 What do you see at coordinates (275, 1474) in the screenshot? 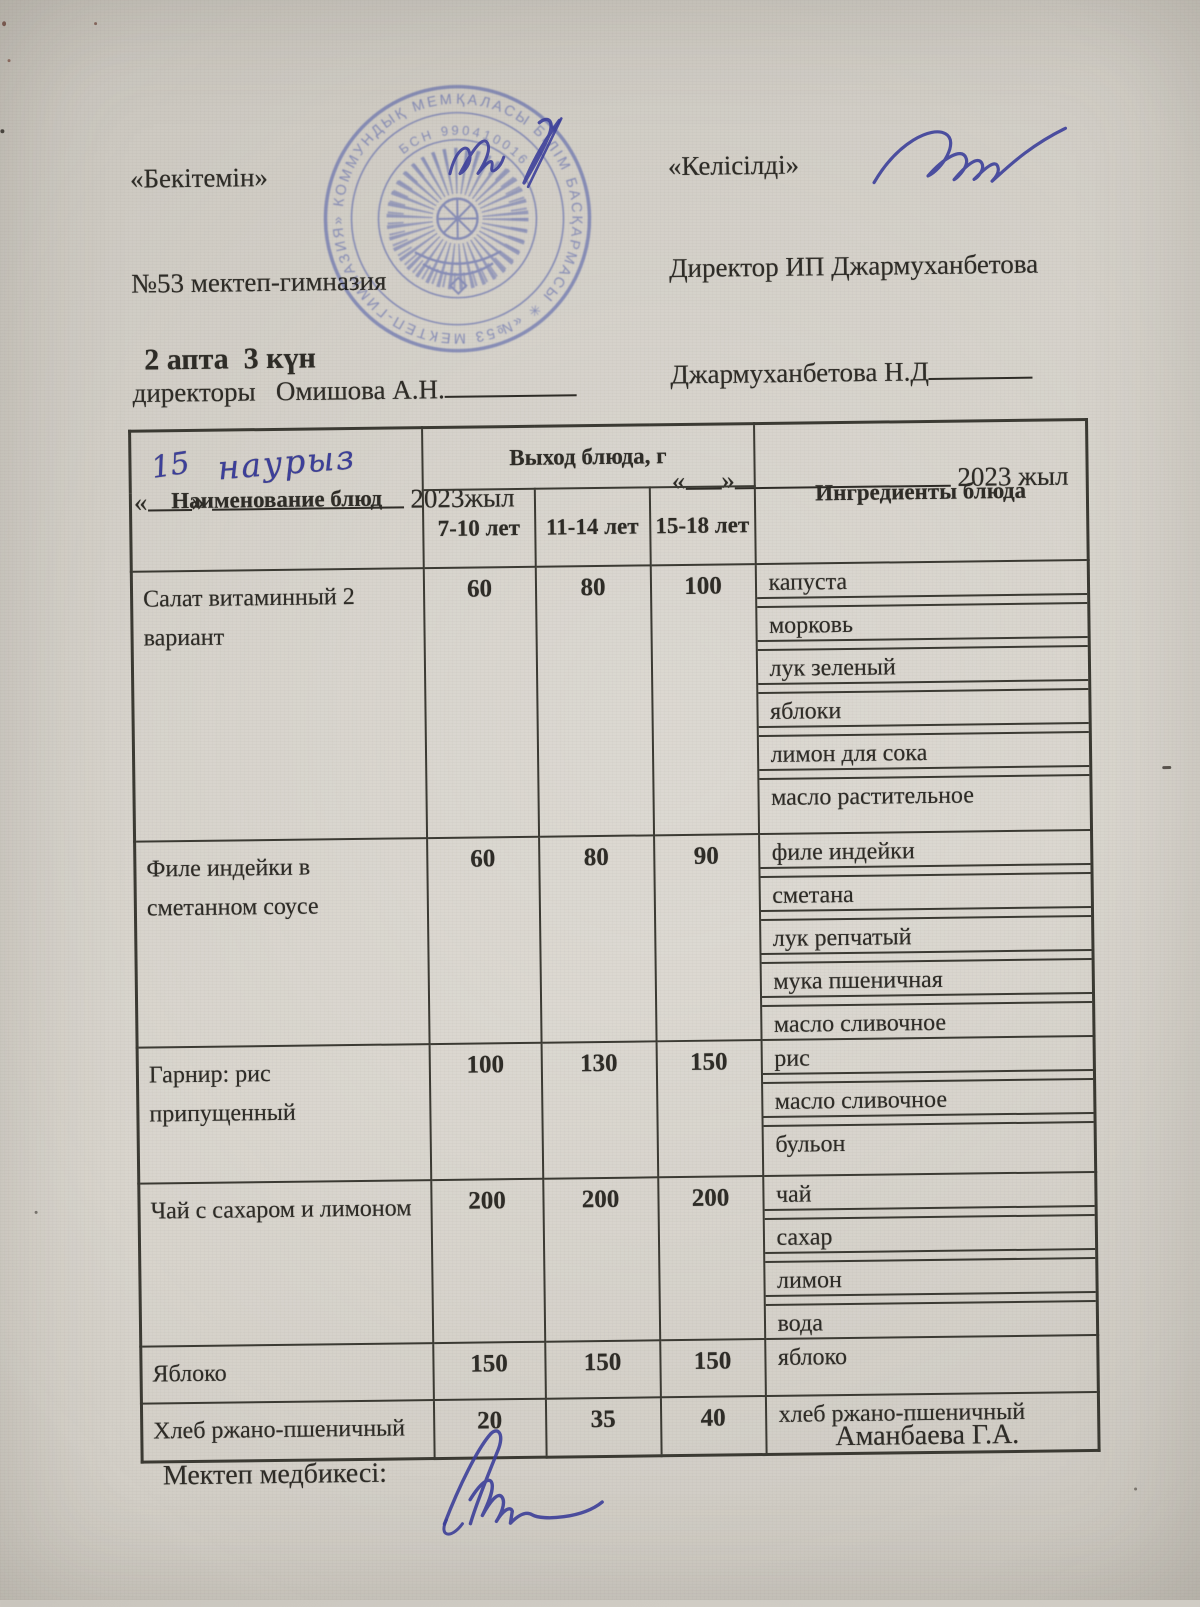
I see `nurse-label: Мектеп медбикесі:` at bounding box center [275, 1474].